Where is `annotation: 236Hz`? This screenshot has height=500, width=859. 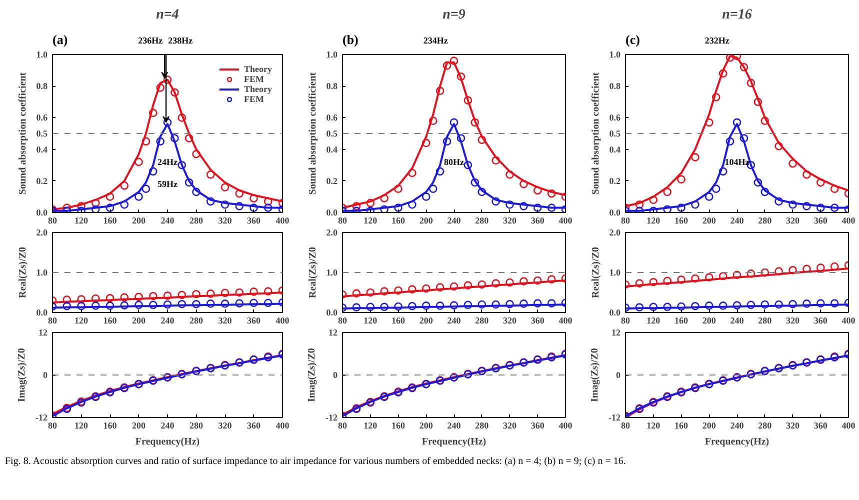
annotation: 236Hz is located at coordinates (150, 40).